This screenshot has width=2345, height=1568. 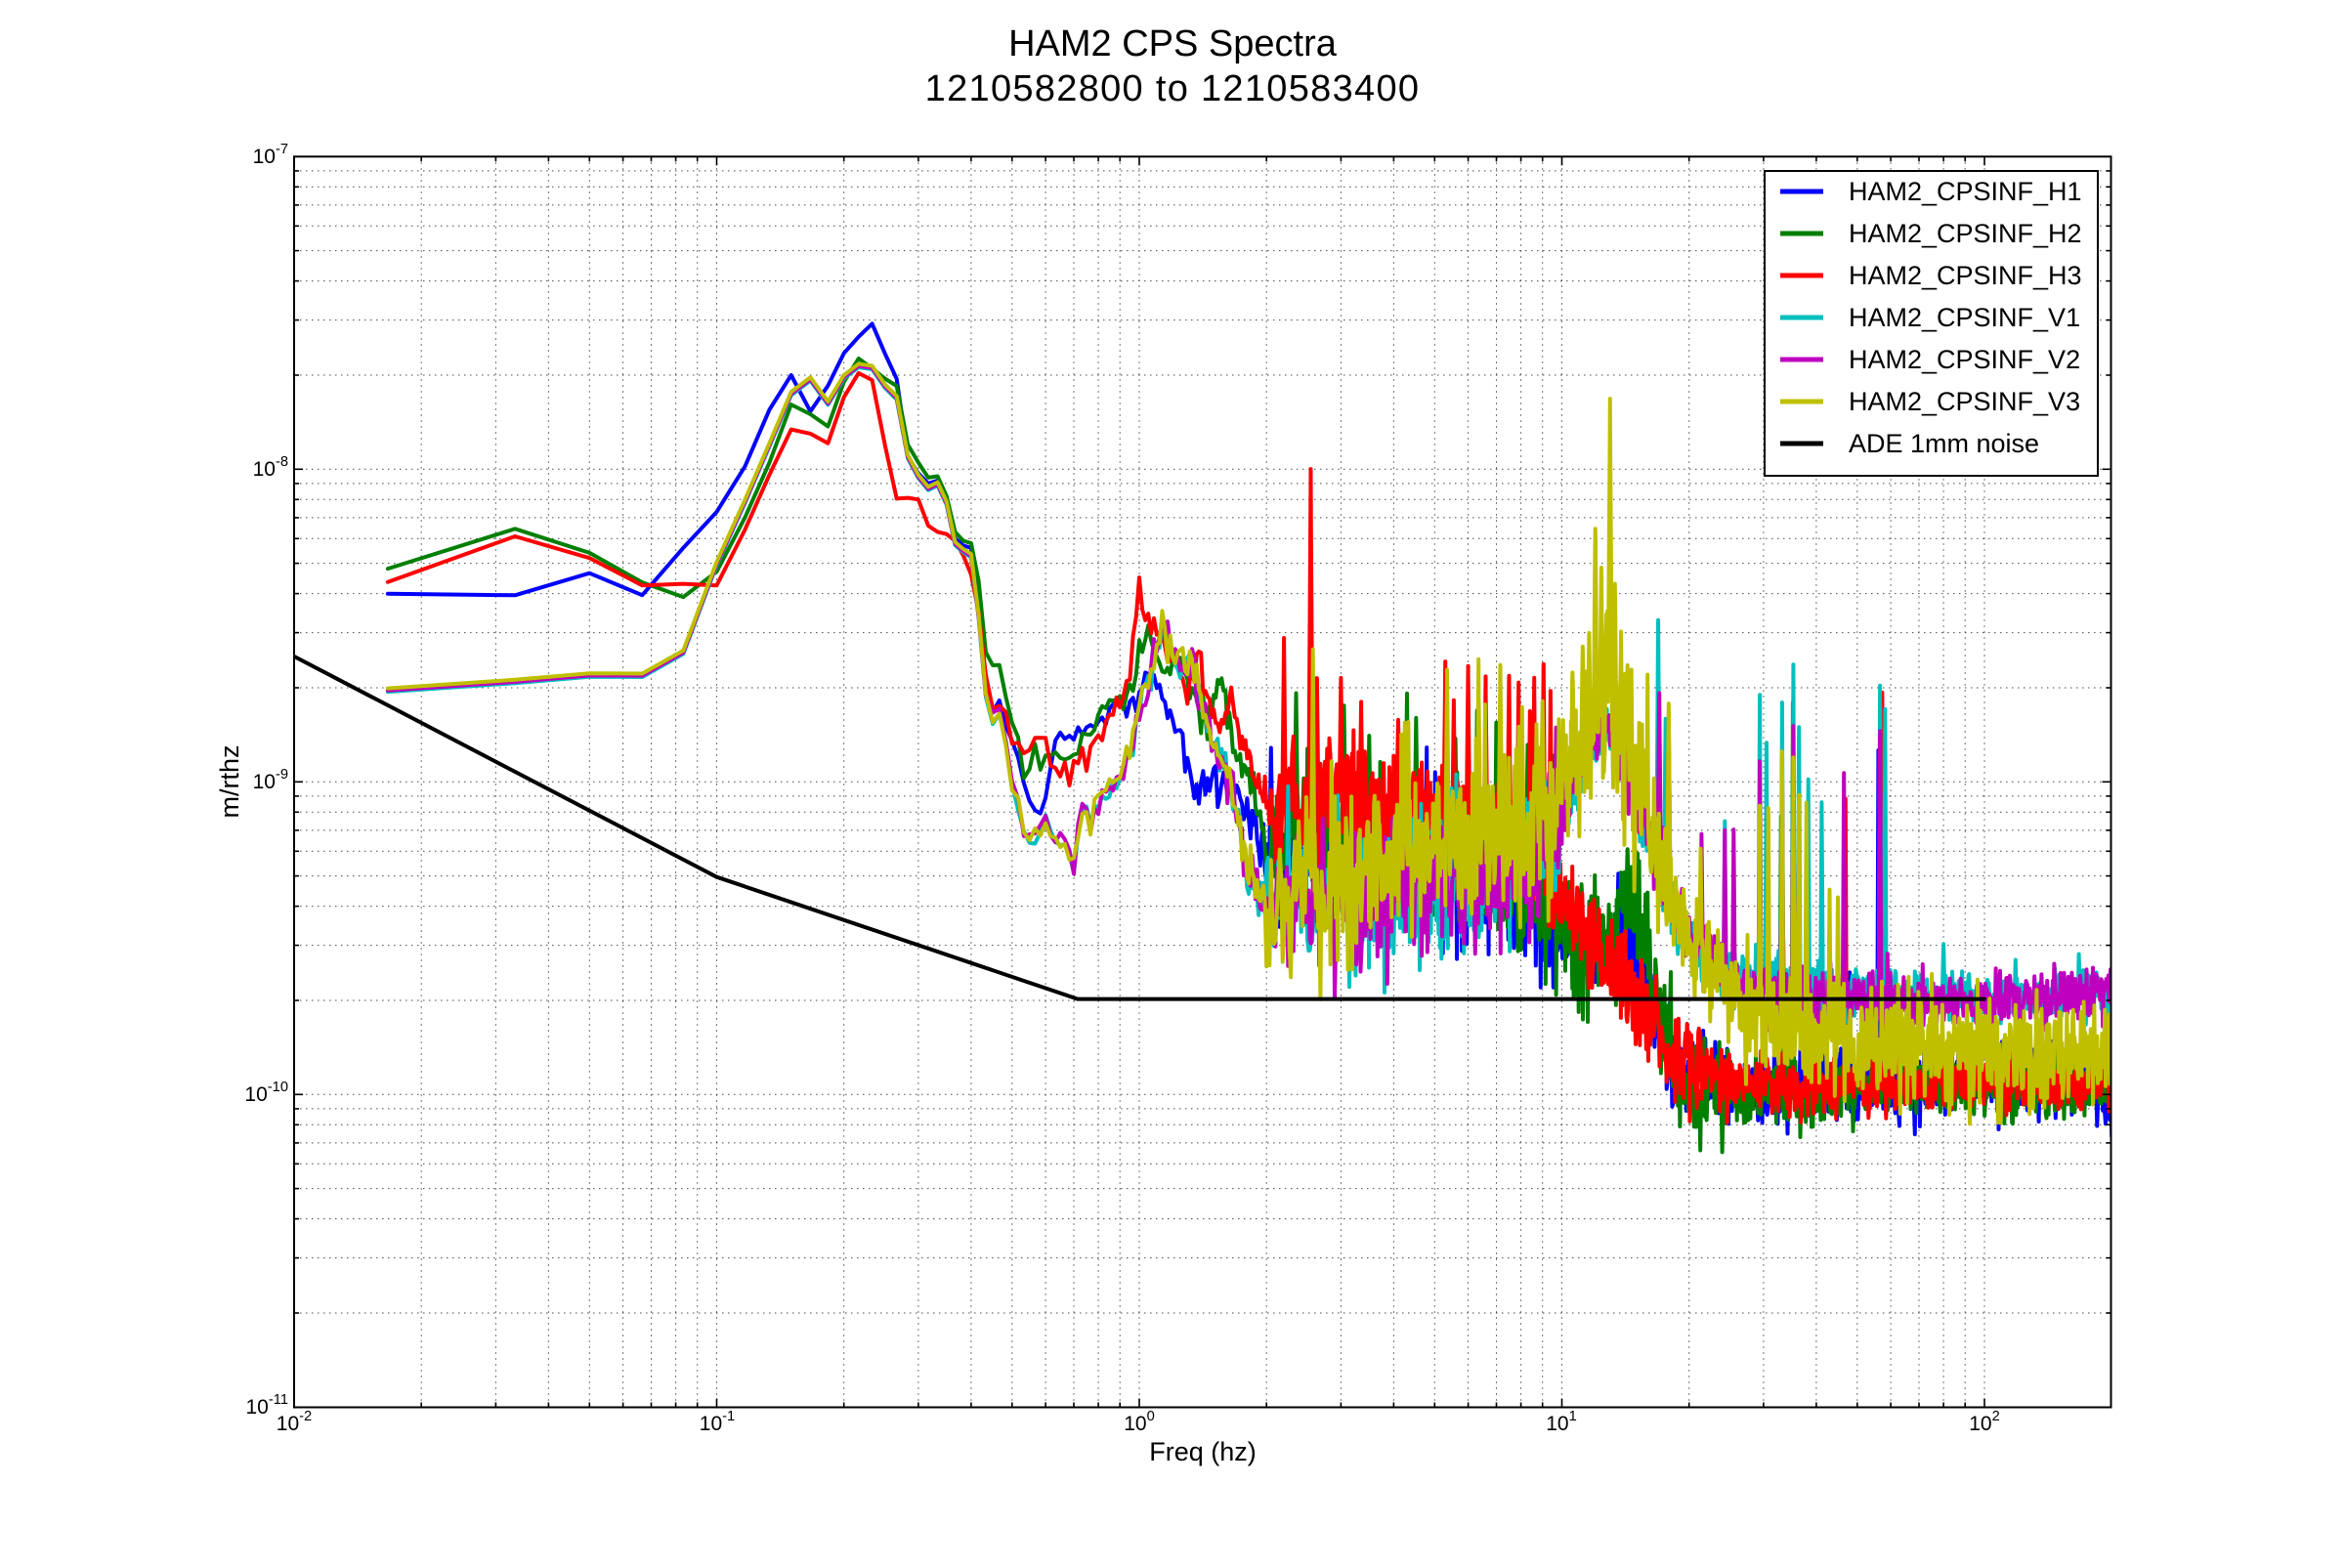 What do you see at coordinates (270, 155) in the screenshot?
I see `svg-text: 10⁻⁷` at bounding box center [270, 155].